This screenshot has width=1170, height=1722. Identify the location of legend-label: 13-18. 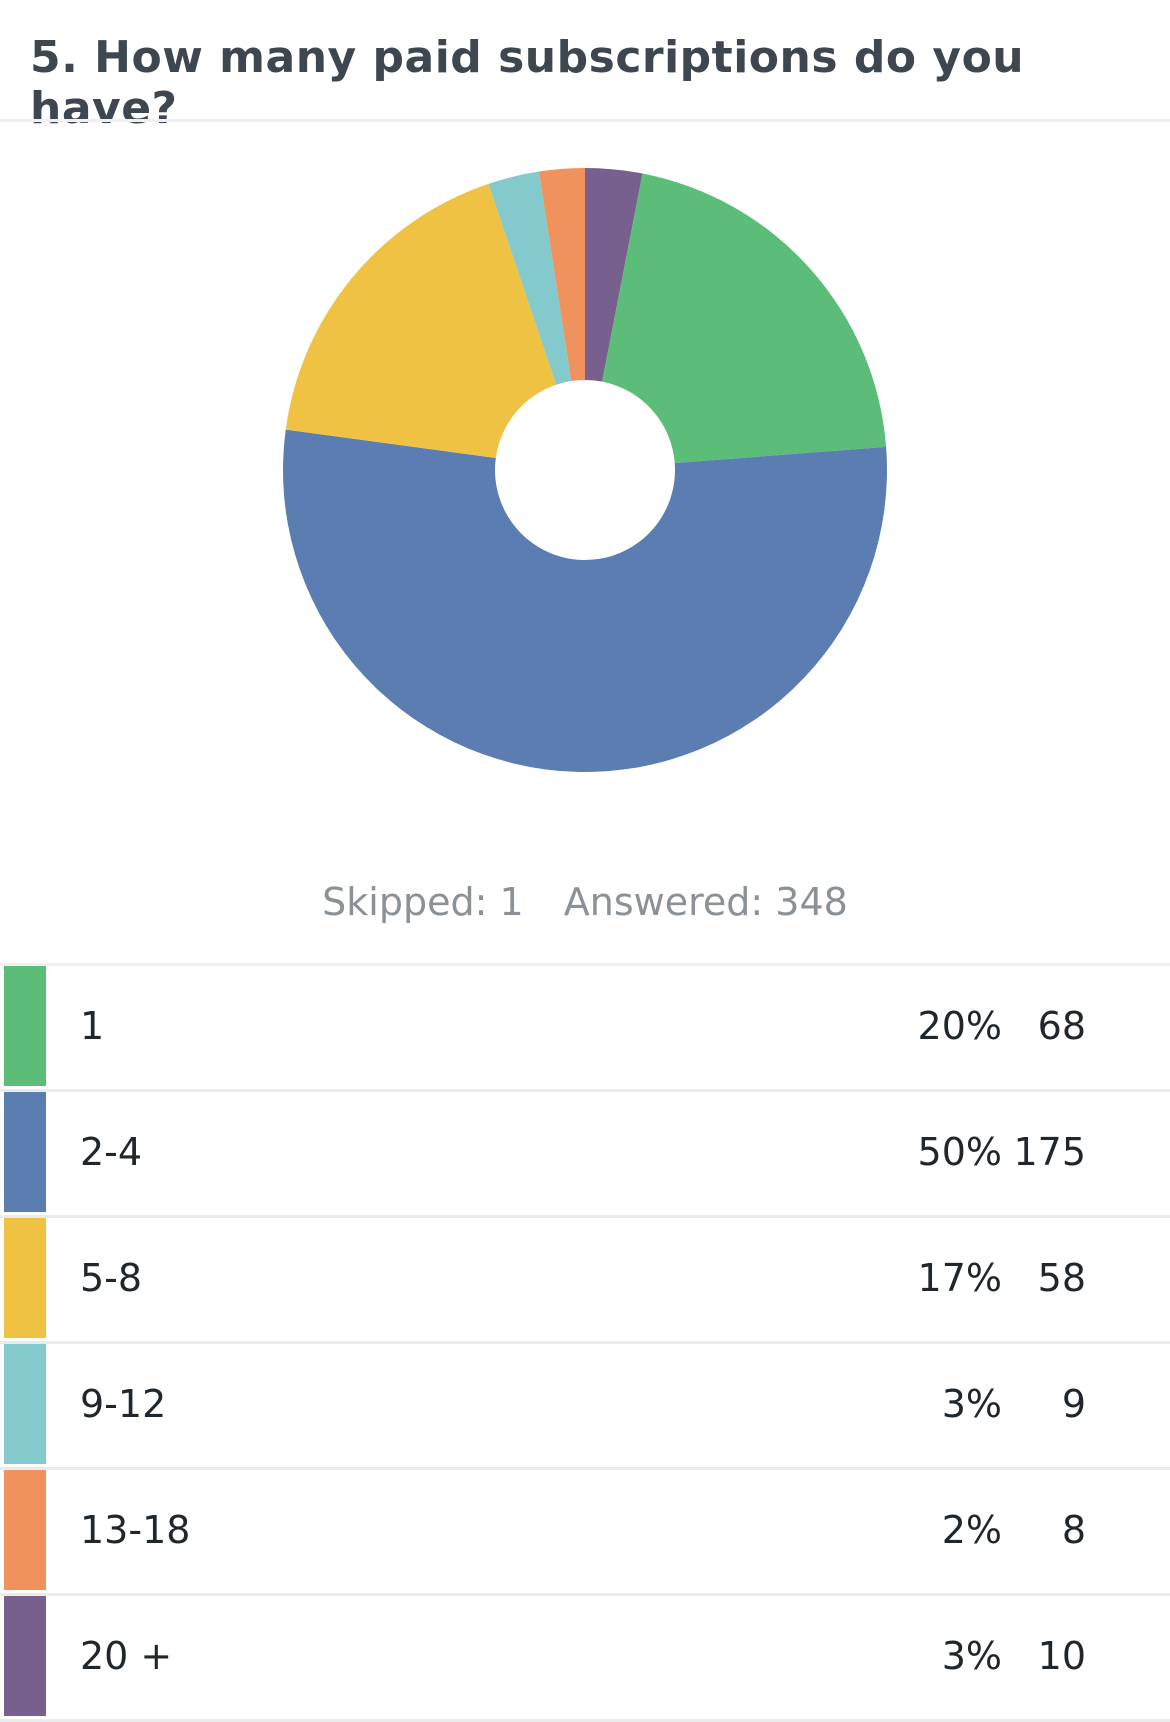
(135, 1530).